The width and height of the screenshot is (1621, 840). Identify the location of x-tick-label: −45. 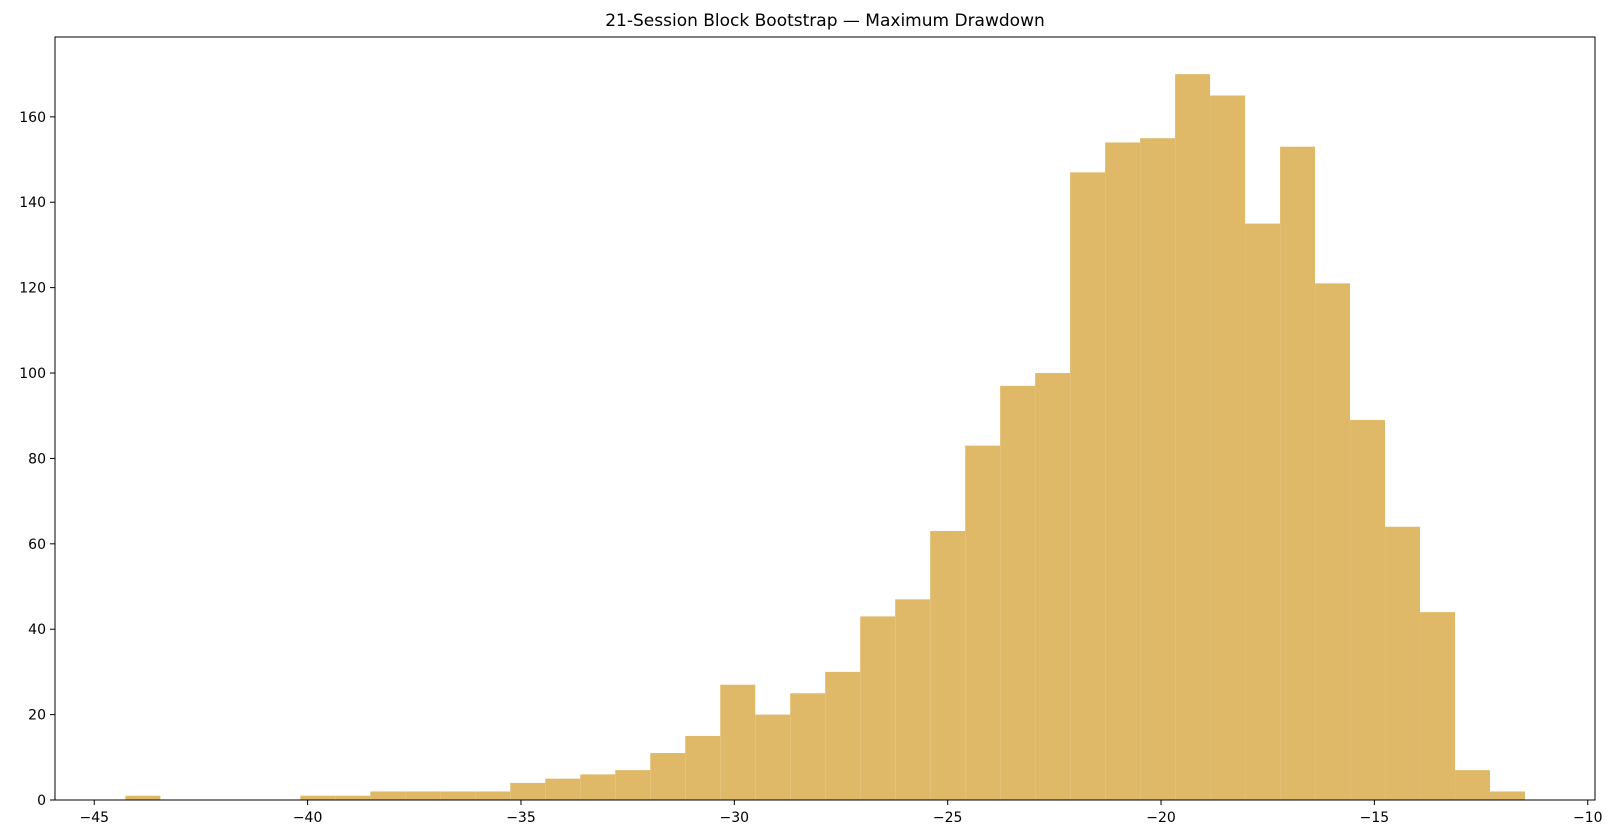
(94, 818).